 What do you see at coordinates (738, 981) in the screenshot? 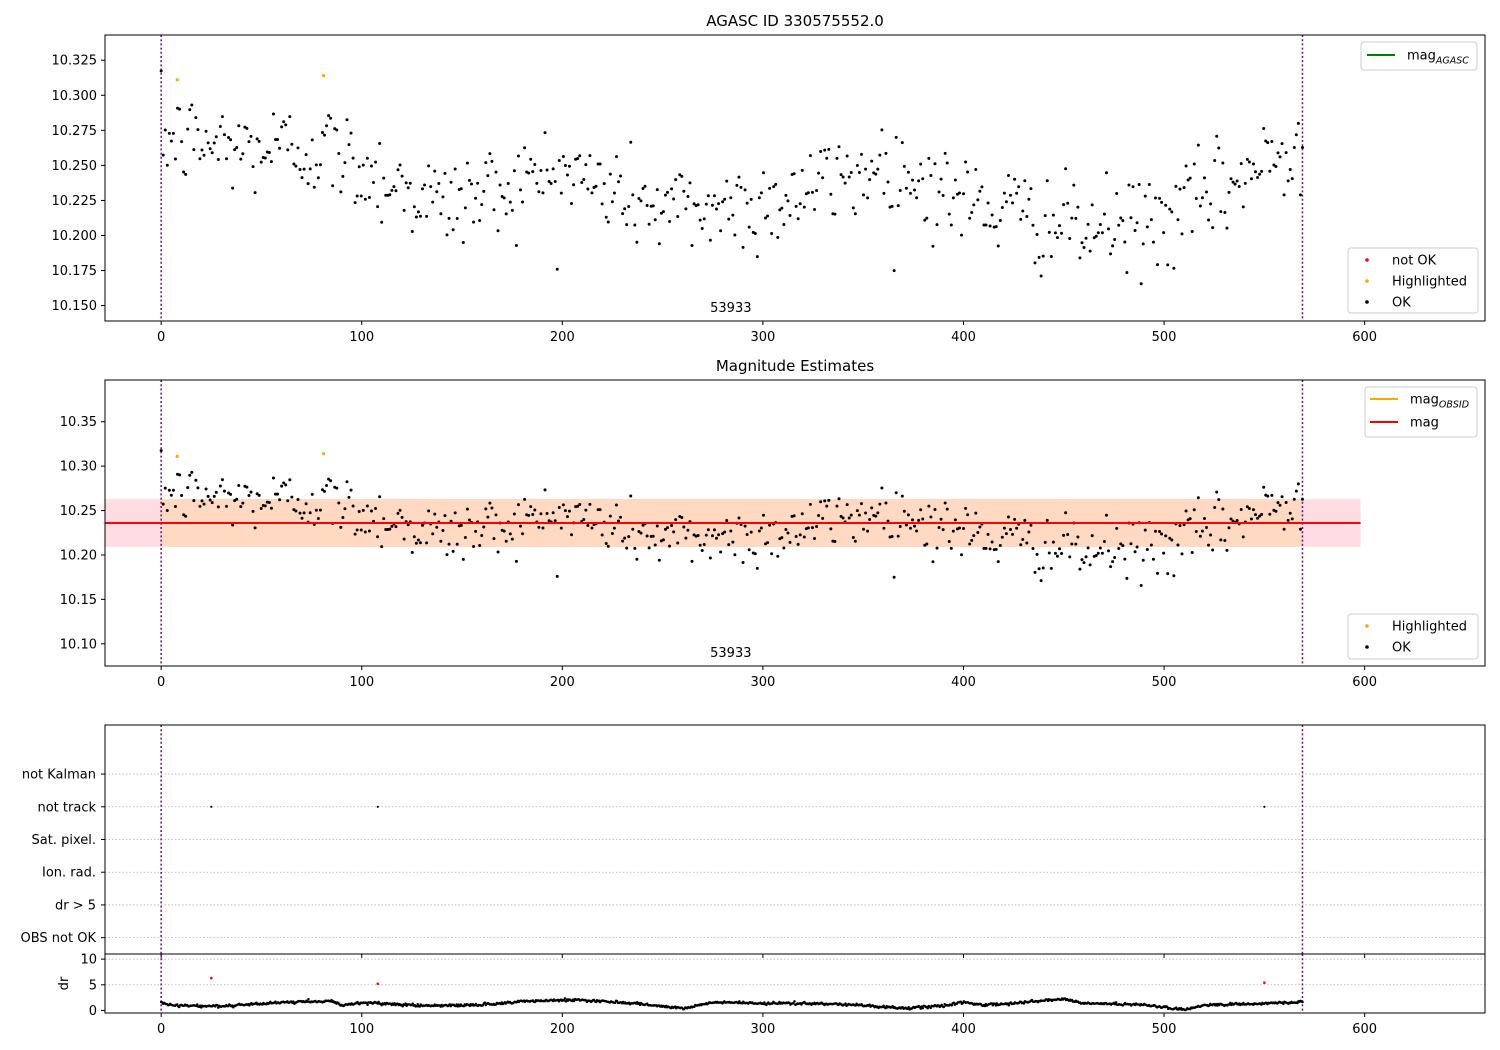
I see `dr-outlier-group` at bounding box center [738, 981].